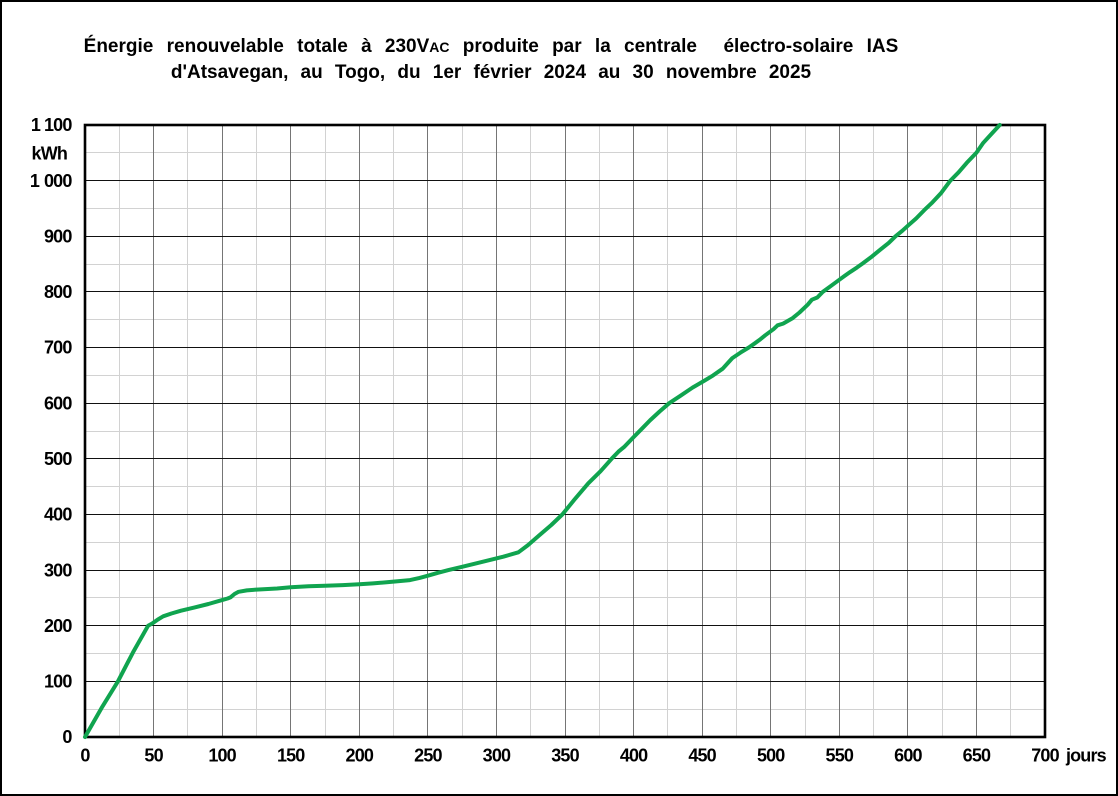  Describe the element at coordinates (702, 756) in the screenshot. I see `svg-text: 450` at that location.